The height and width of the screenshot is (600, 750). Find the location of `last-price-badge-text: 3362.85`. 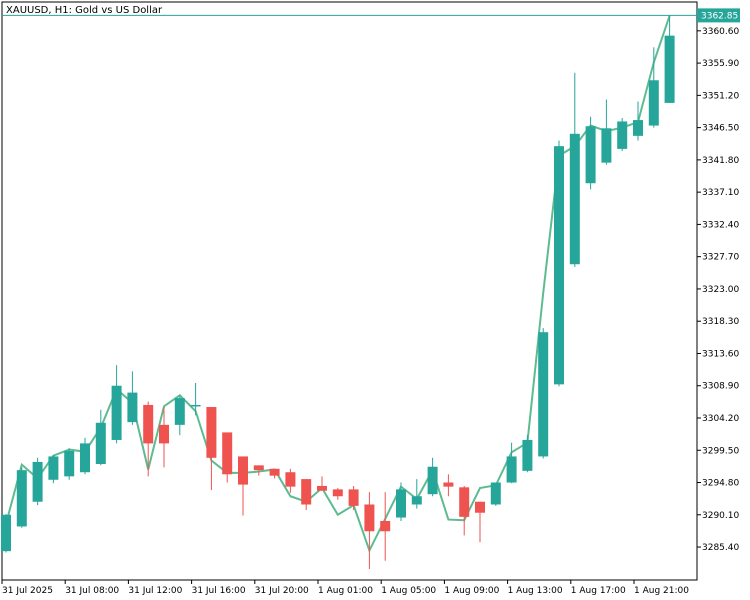

last-price-badge-text: 3362.85 is located at coordinates (719, 16).